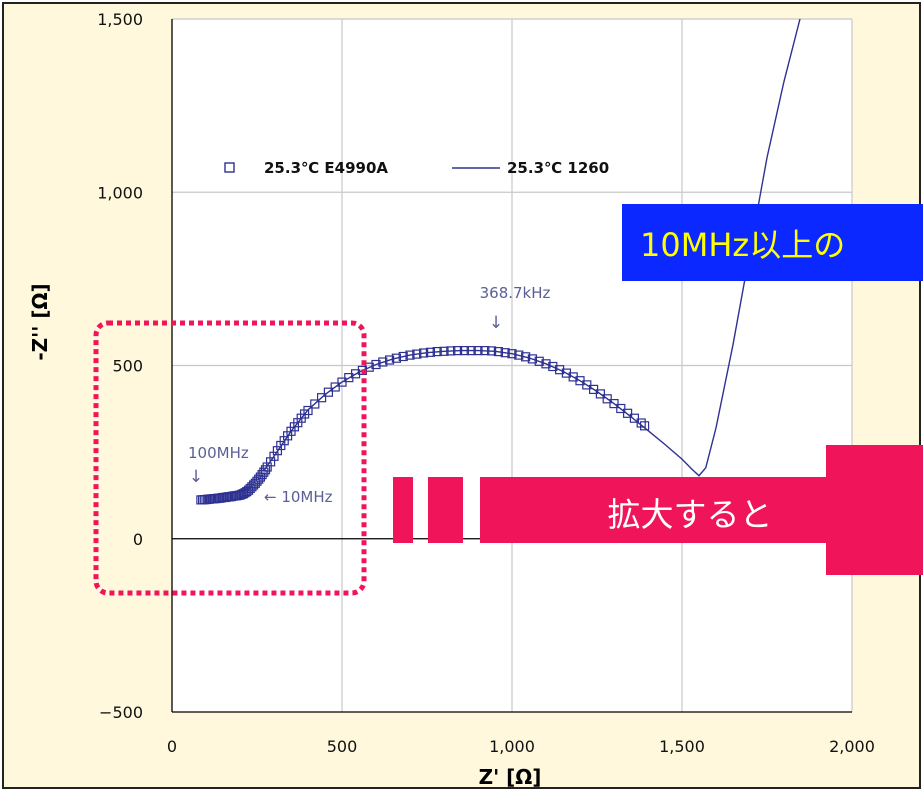 The image size is (923, 795). What do you see at coordinates (218, 453) in the screenshot?
I see `label-100mhz: 100MHz` at bounding box center [218, 453].